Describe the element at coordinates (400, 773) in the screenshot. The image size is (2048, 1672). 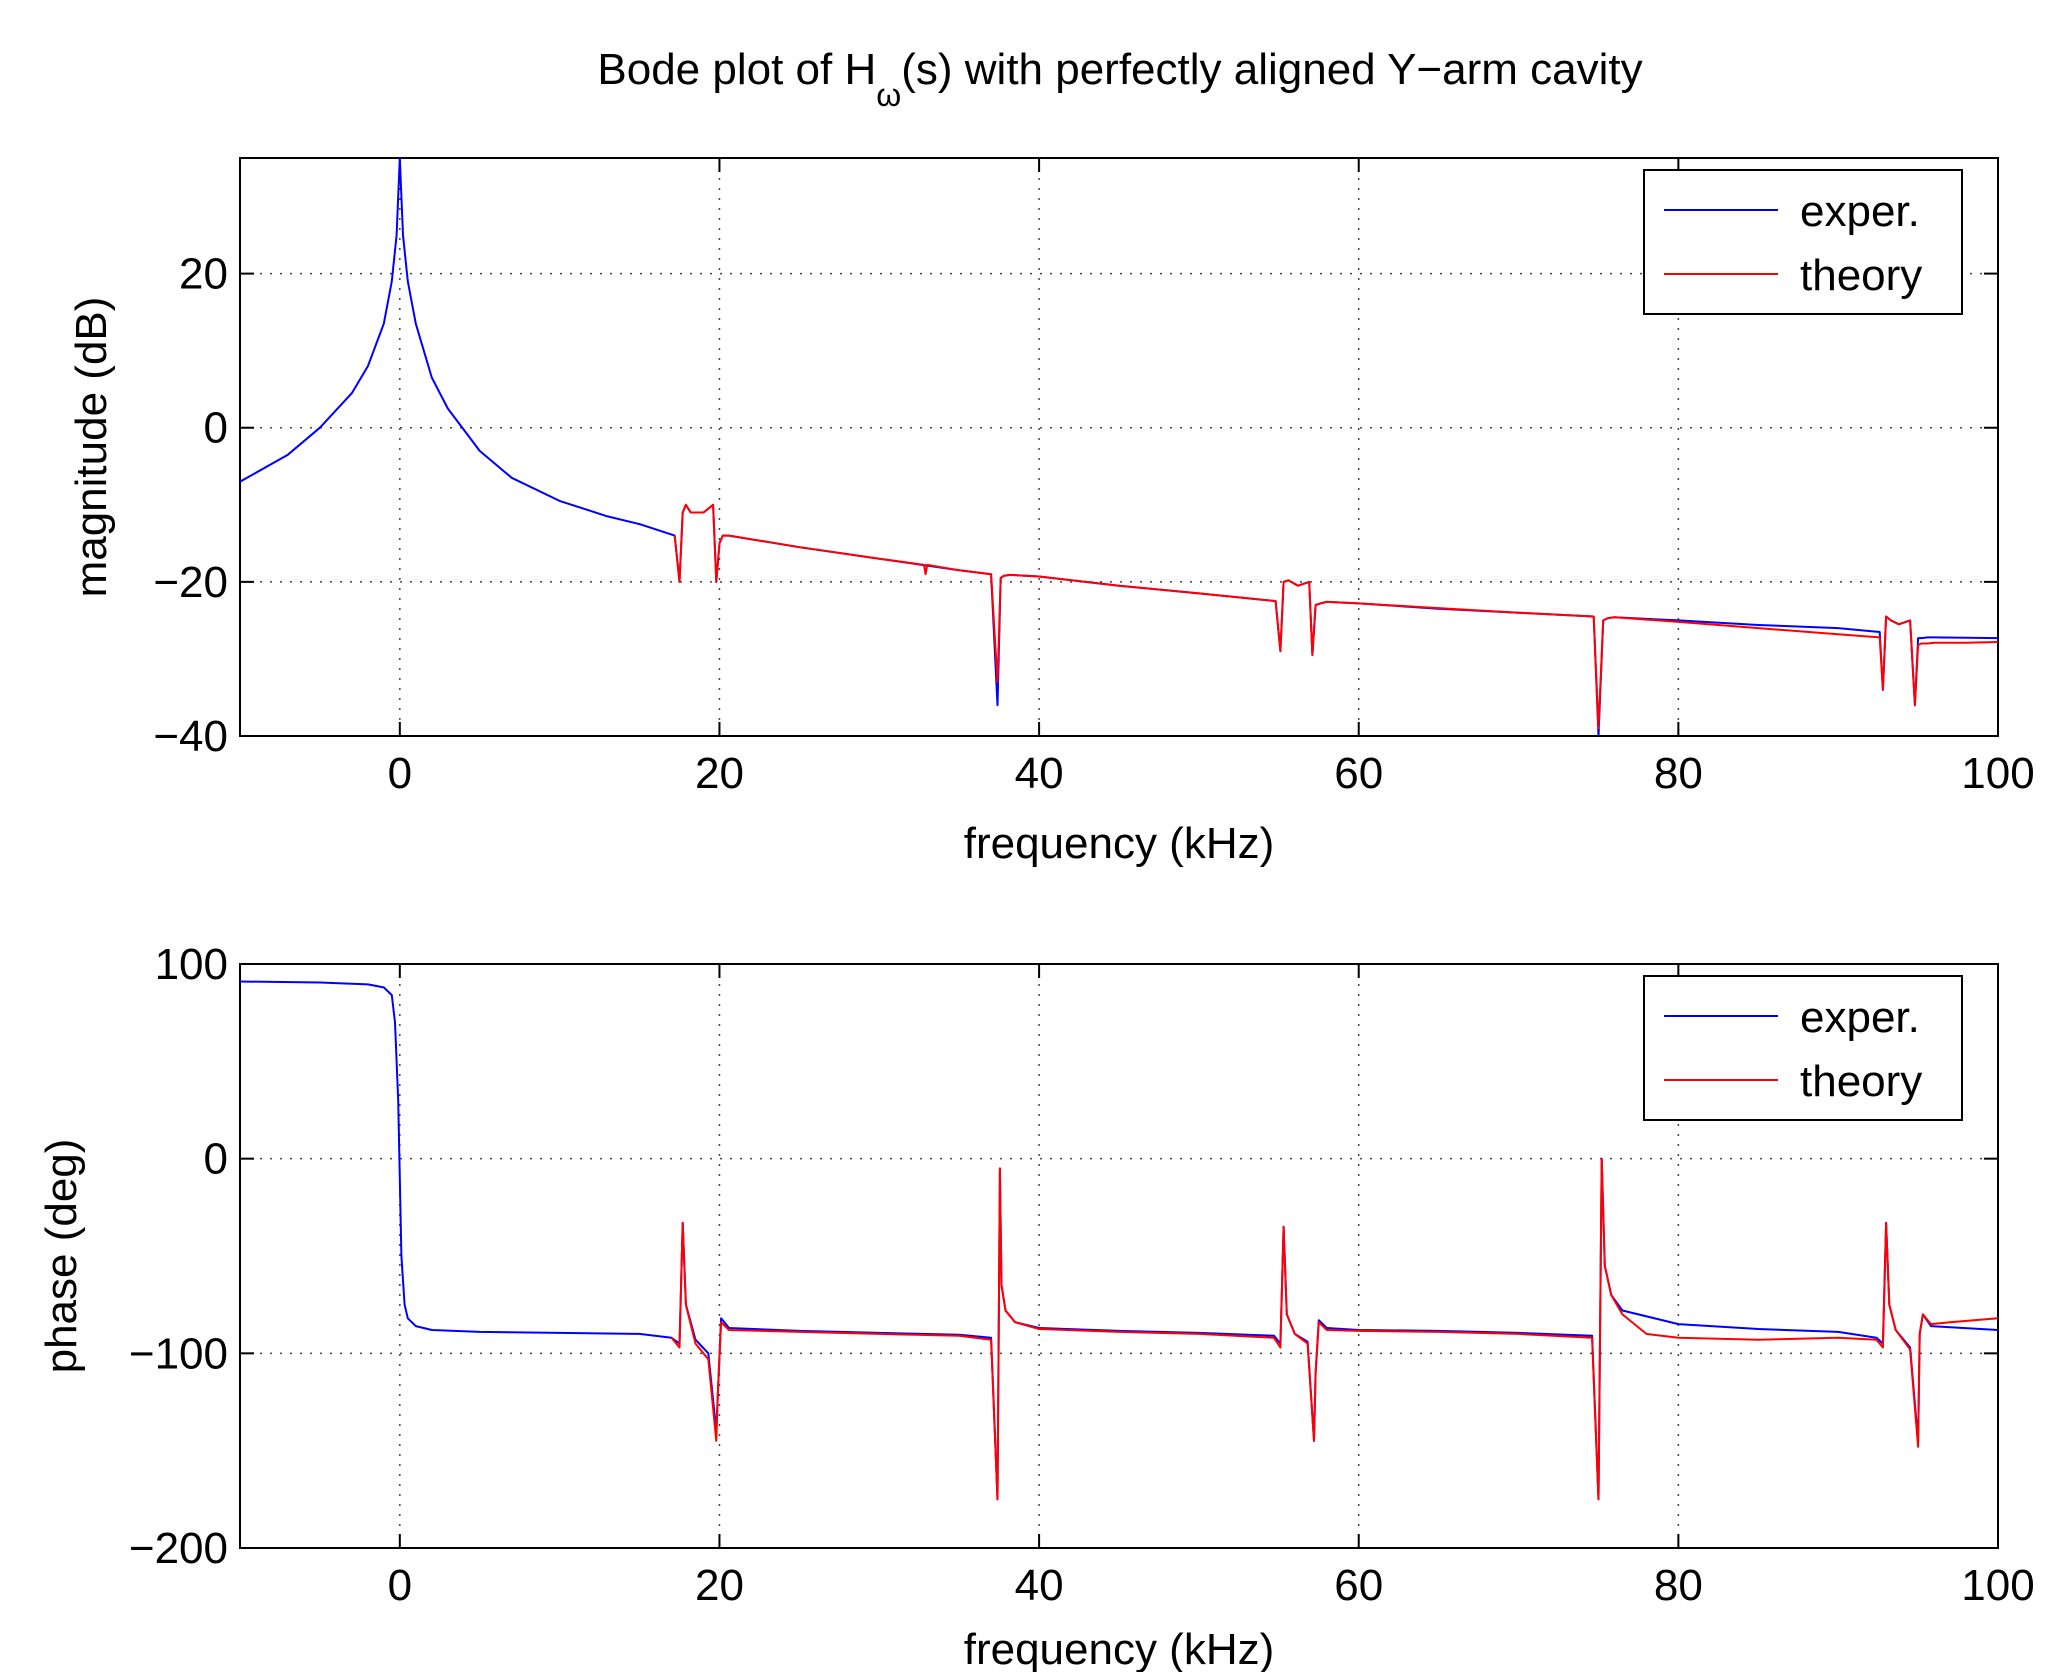
I see `magnitude-xtick-label: 0` at that location.